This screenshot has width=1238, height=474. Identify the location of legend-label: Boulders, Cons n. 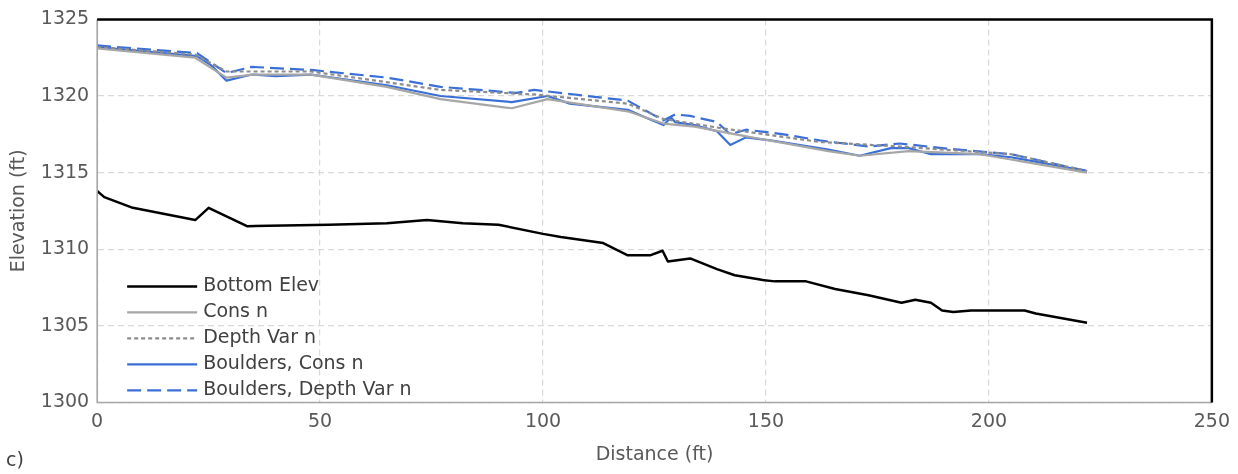
(283, 362).